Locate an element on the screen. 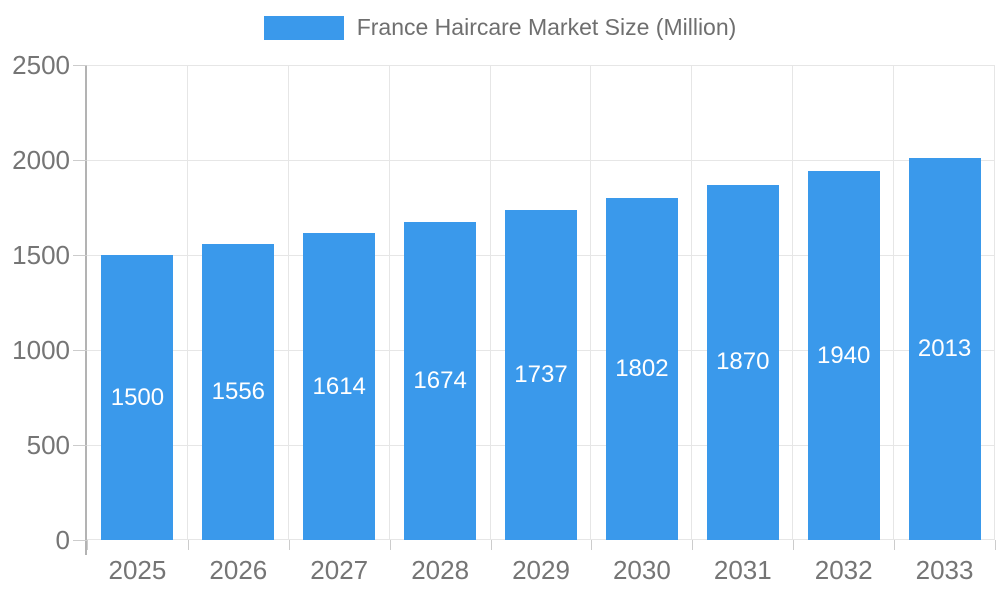  bar-slot: 1674 is located at coordinates (440, 302).